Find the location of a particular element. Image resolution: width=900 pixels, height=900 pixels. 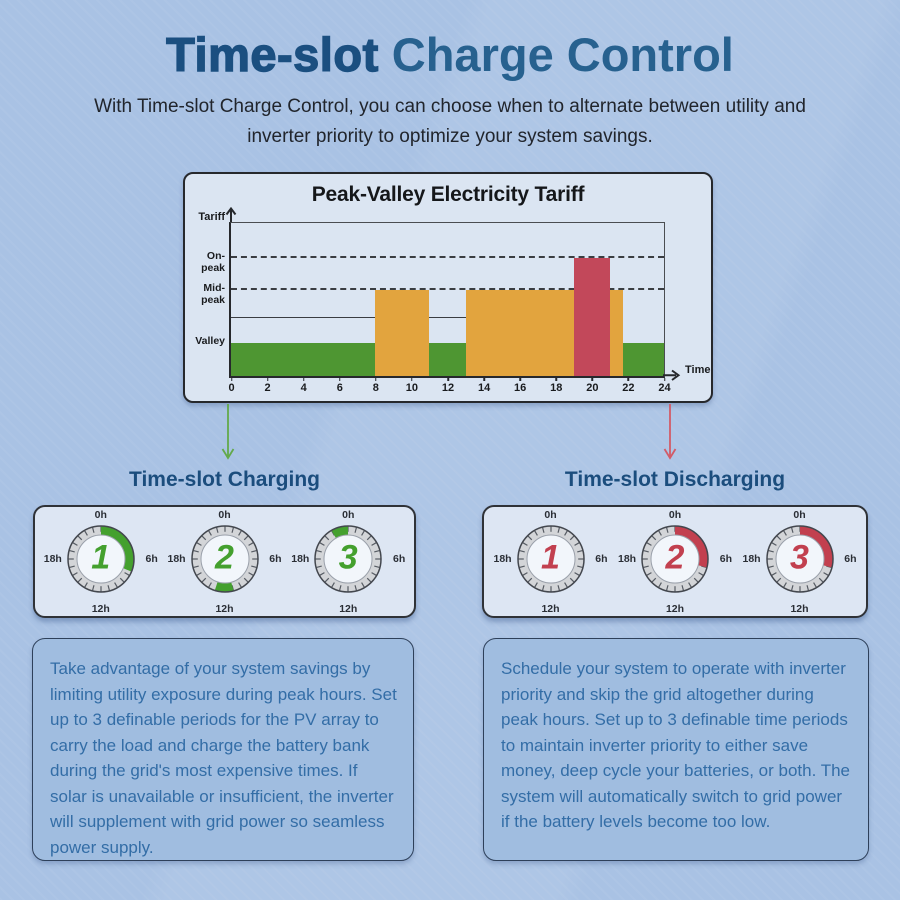

x-tick-label: 22 is located at coordinates (628, 387).